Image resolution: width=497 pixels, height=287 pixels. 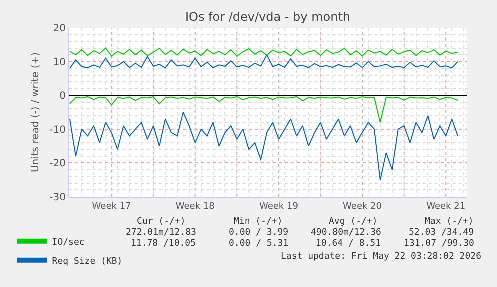 What do you see at coordinates (258, 222) in the screenshot?
I see `text: Min (-/+)` at bounding box center [258, 222].